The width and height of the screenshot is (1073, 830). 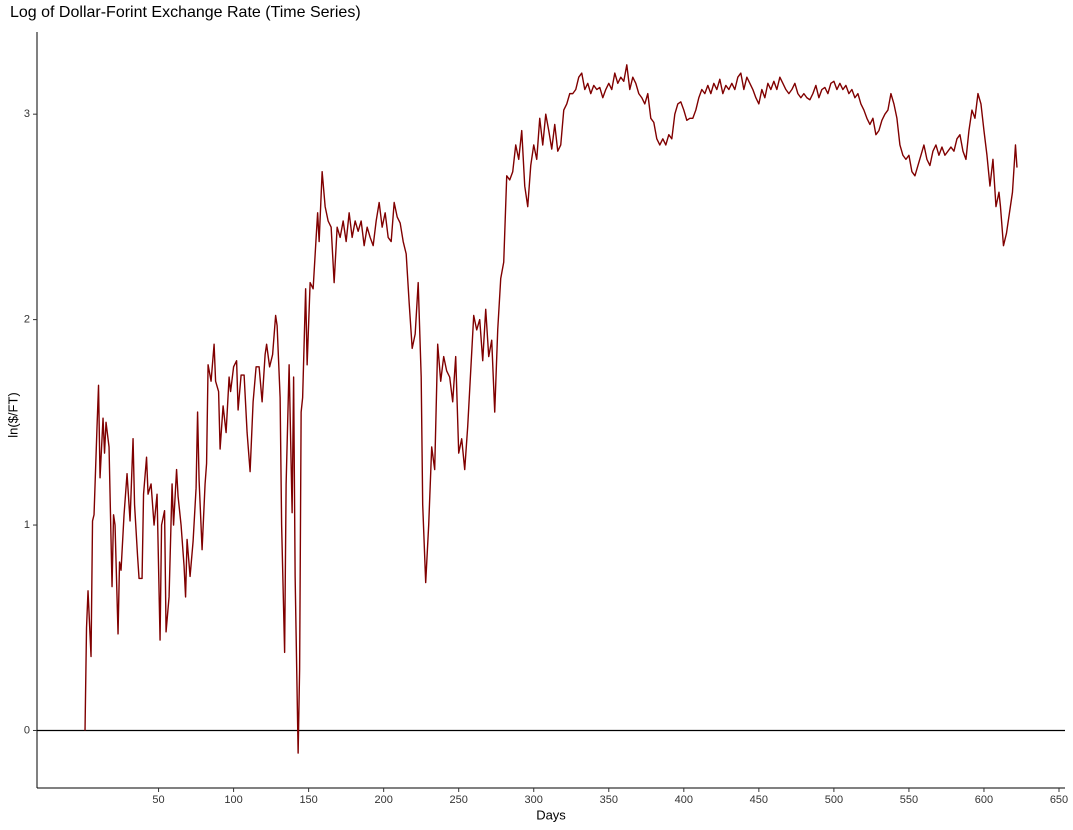 I want to click on x-tick-label: 300, so click(x=534, y=800).